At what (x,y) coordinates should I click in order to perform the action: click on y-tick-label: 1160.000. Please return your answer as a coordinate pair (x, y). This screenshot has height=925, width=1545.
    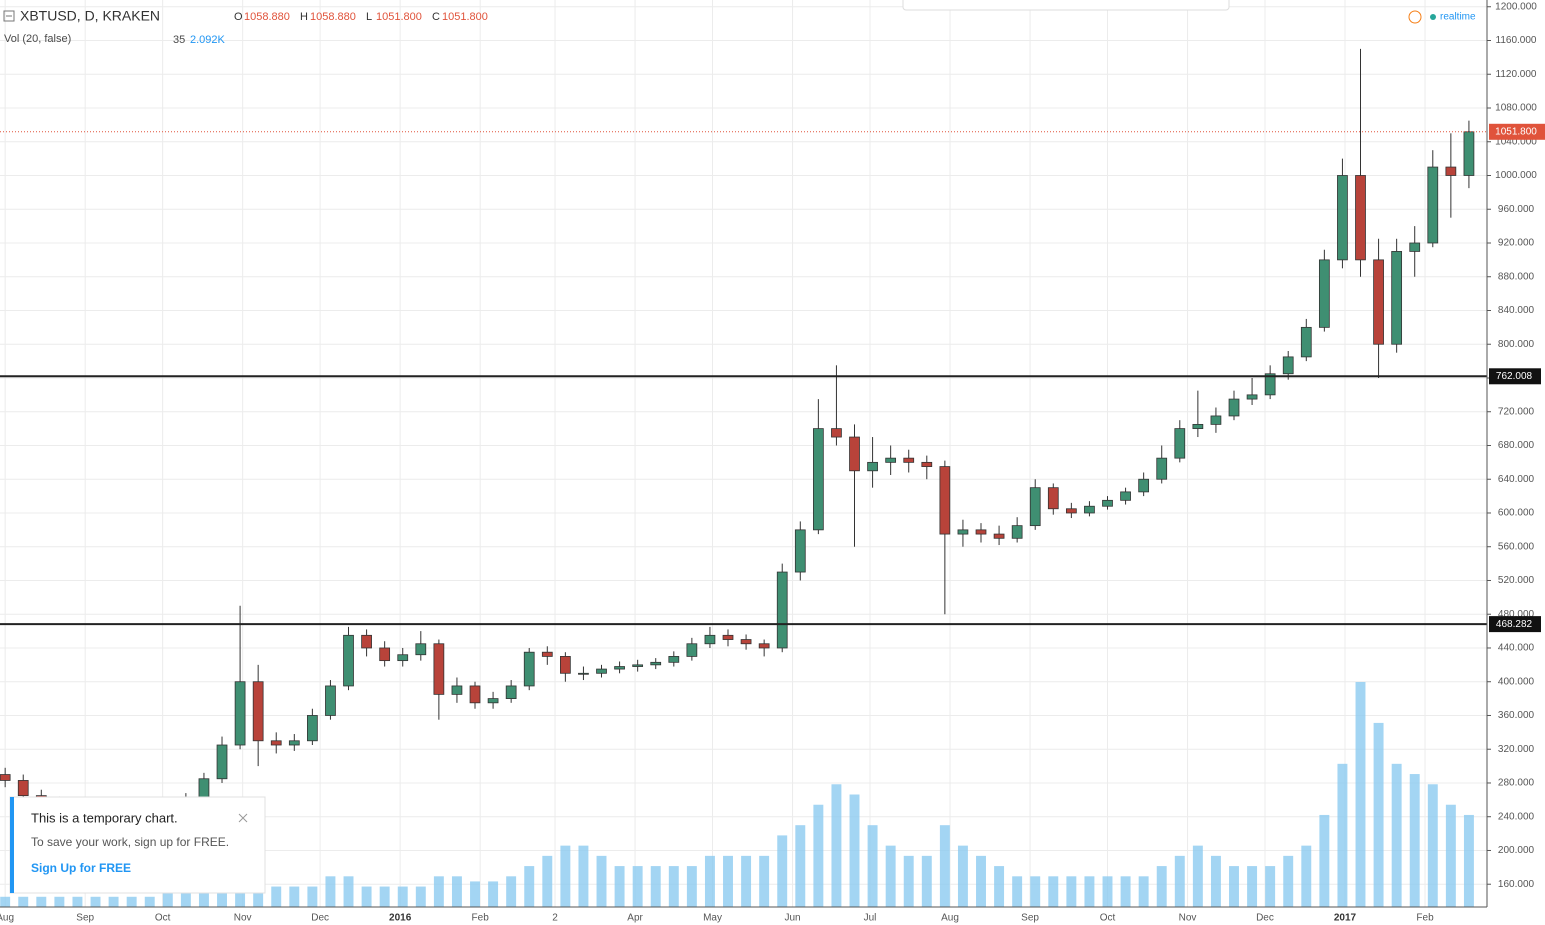
    Looking at the image, I should click on (1516, 40).